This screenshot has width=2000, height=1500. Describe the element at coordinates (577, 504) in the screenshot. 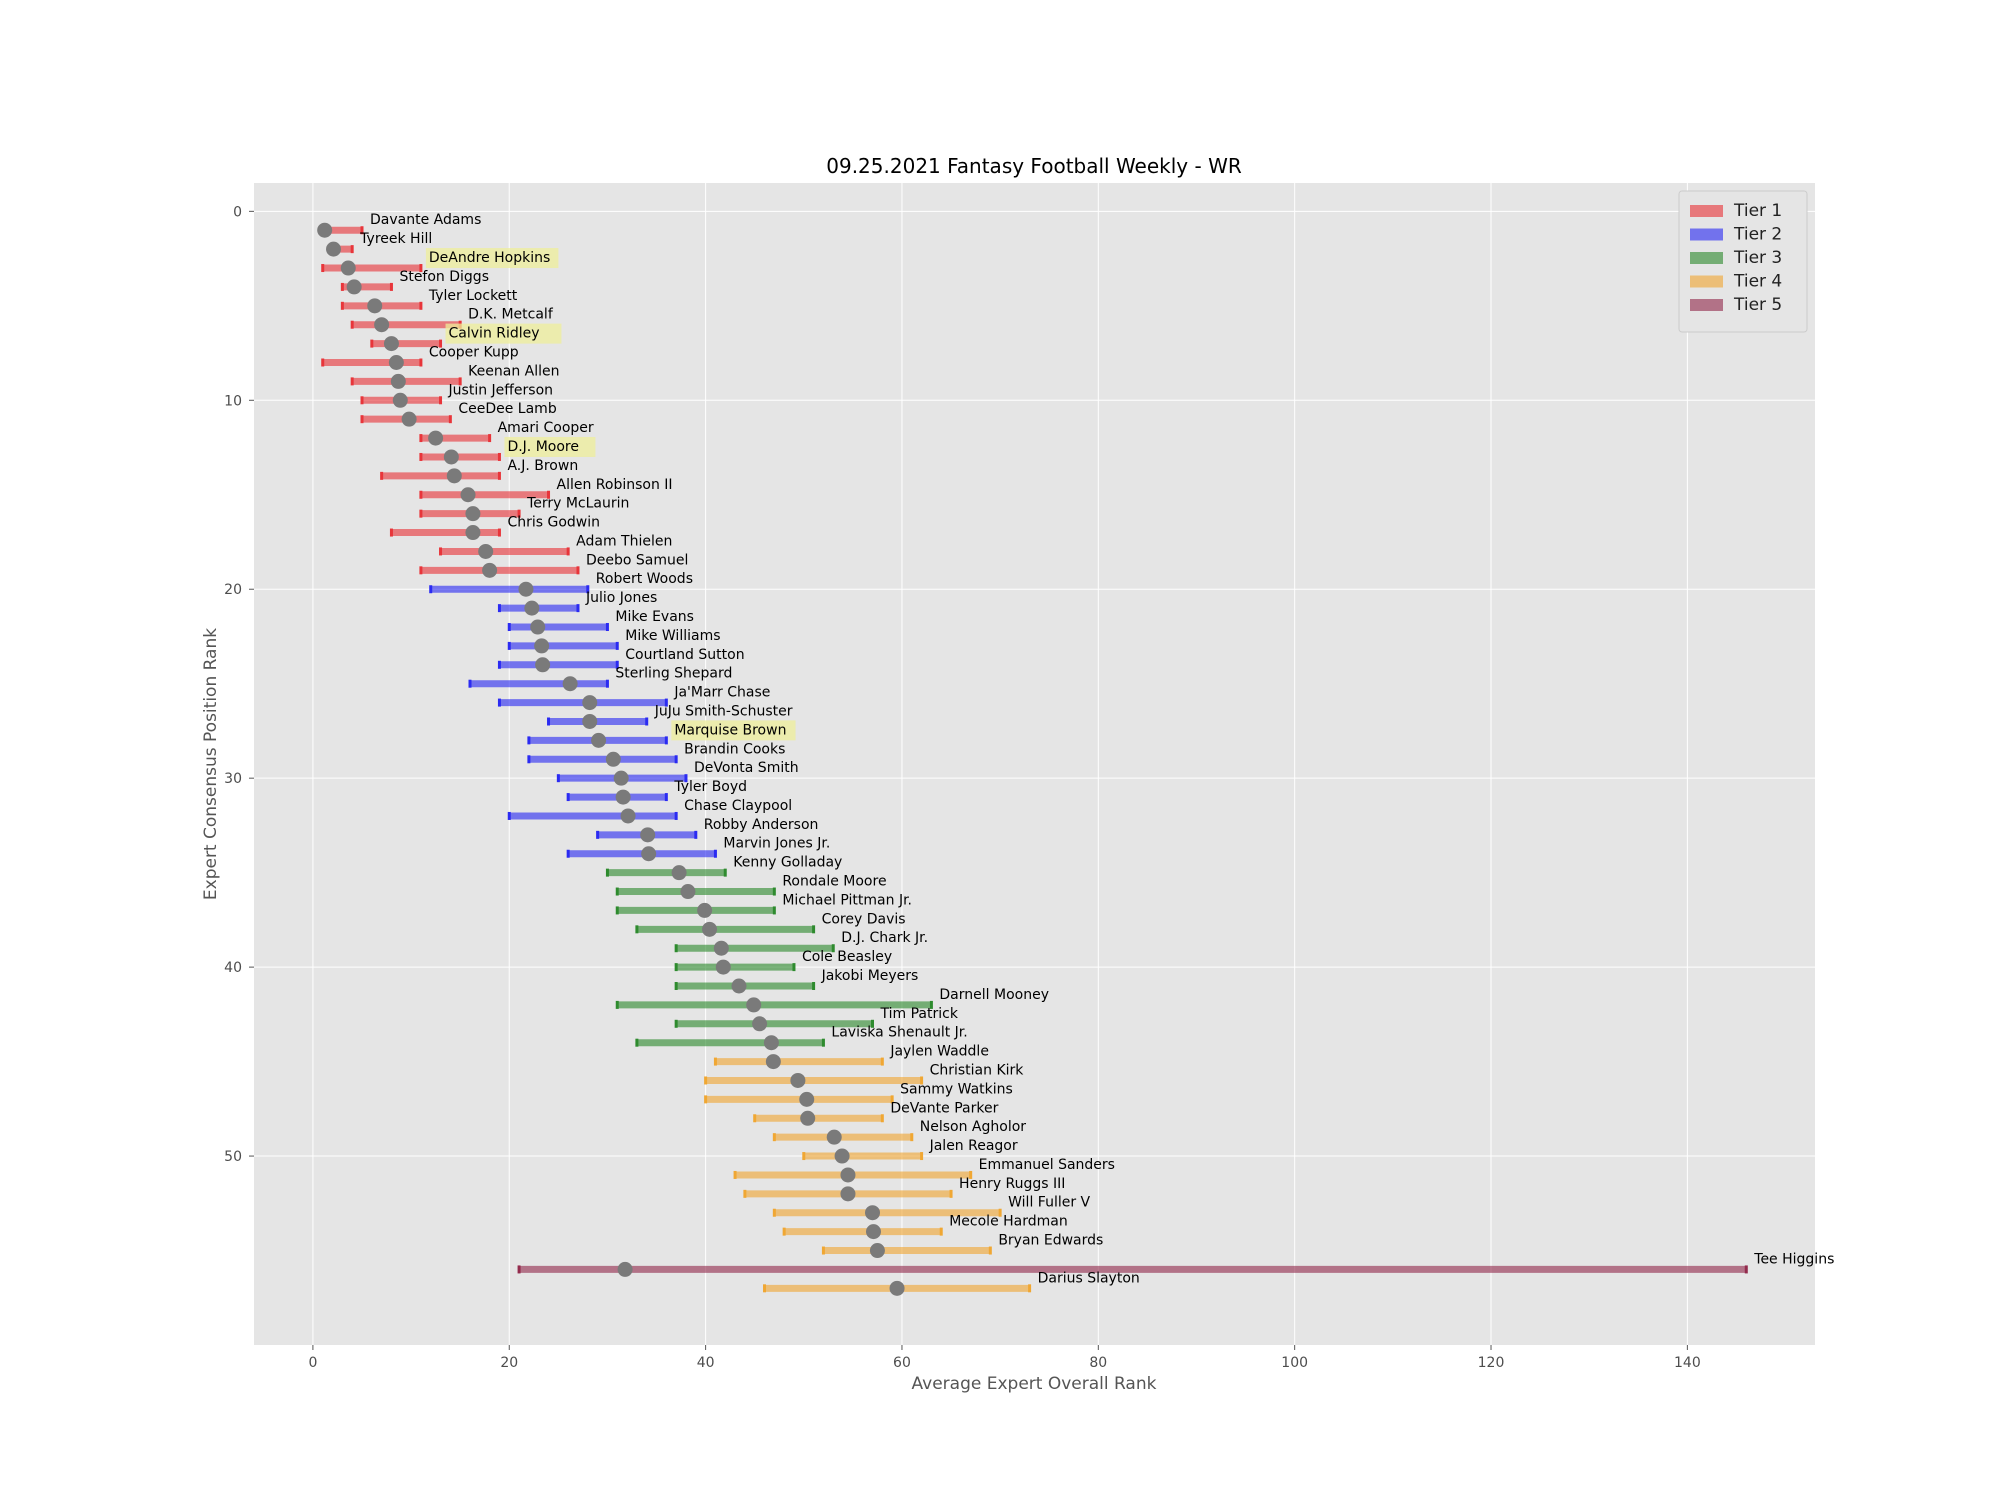

I see `player-label: Terry McLaurin` at that location.